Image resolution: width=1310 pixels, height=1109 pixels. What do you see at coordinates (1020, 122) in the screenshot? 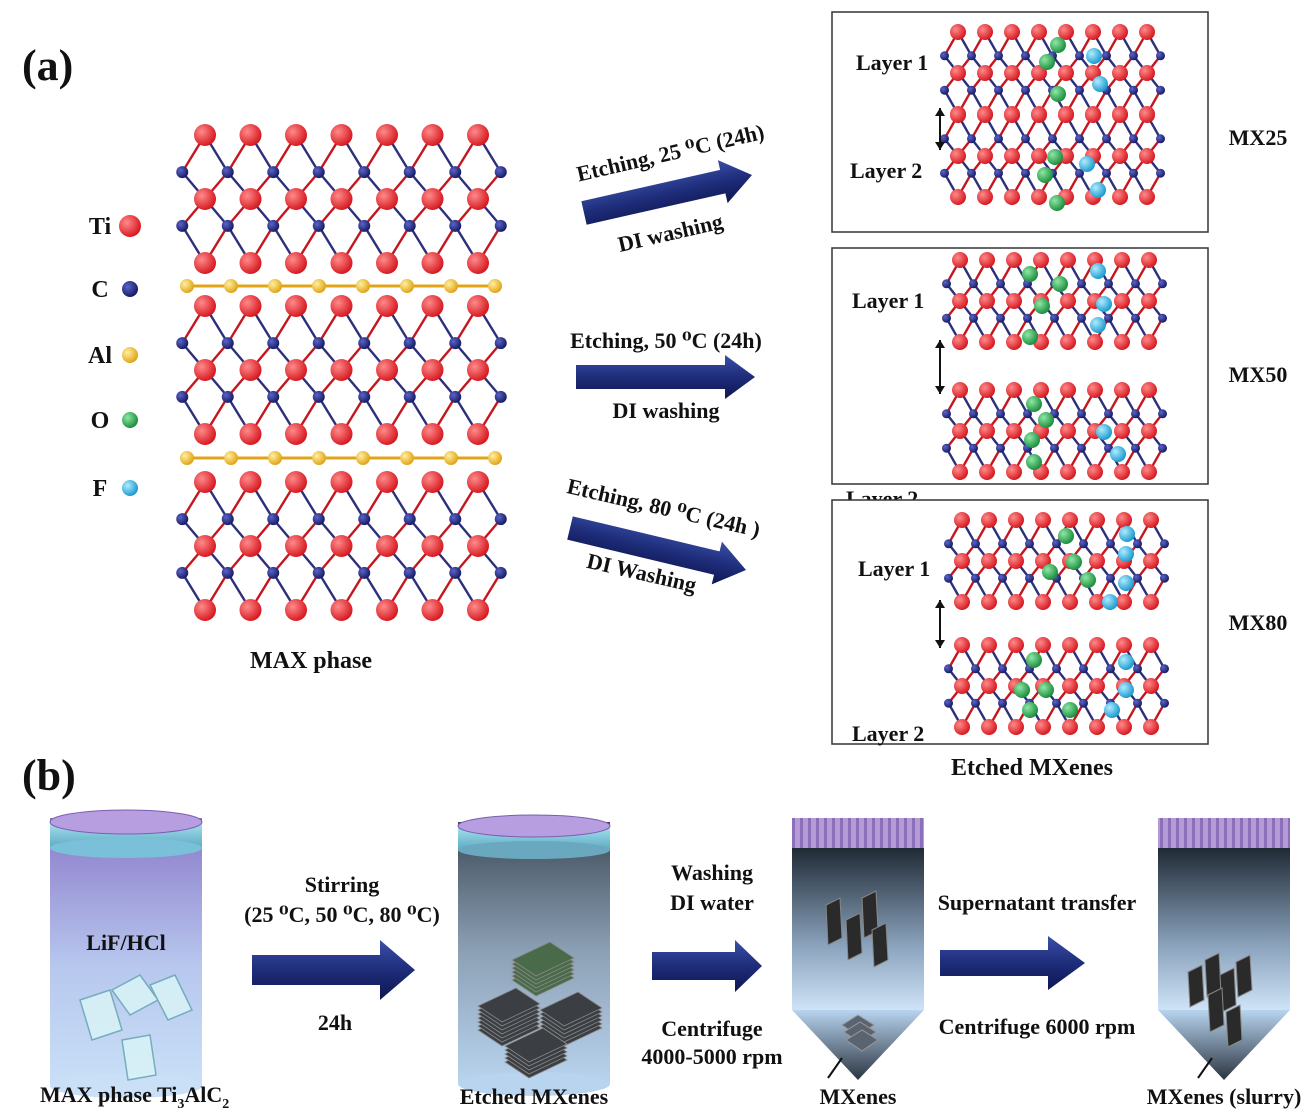
I see `product-box-1: Layer 1 Layer 2` at bounding box center [1020, 122].